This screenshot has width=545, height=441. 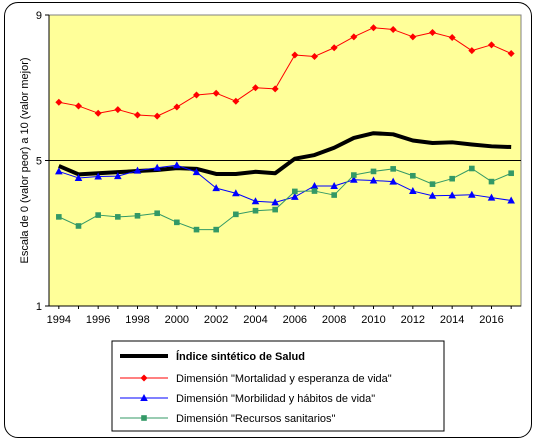 What do you see at coordinates (413, 320) in the screenshot?
I see `x-tick-label: 2012` at bounding box center [413, 320].